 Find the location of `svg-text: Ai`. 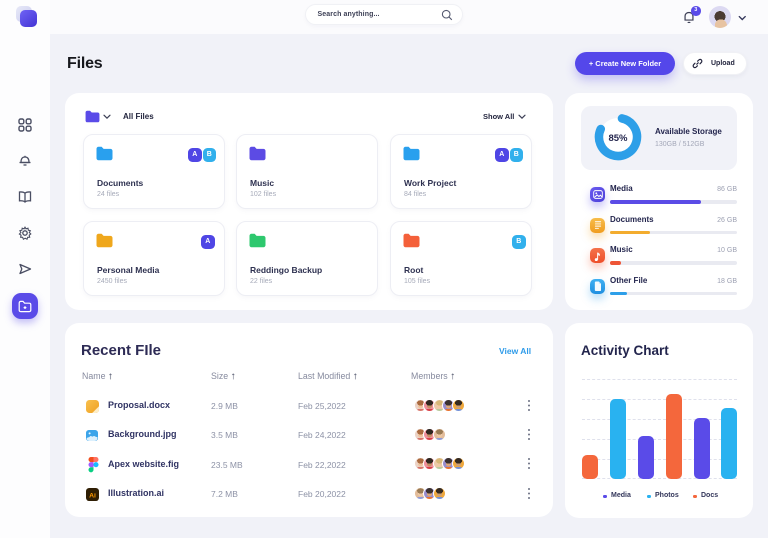

svg-text: Ai is located at coordinates (92, 495).